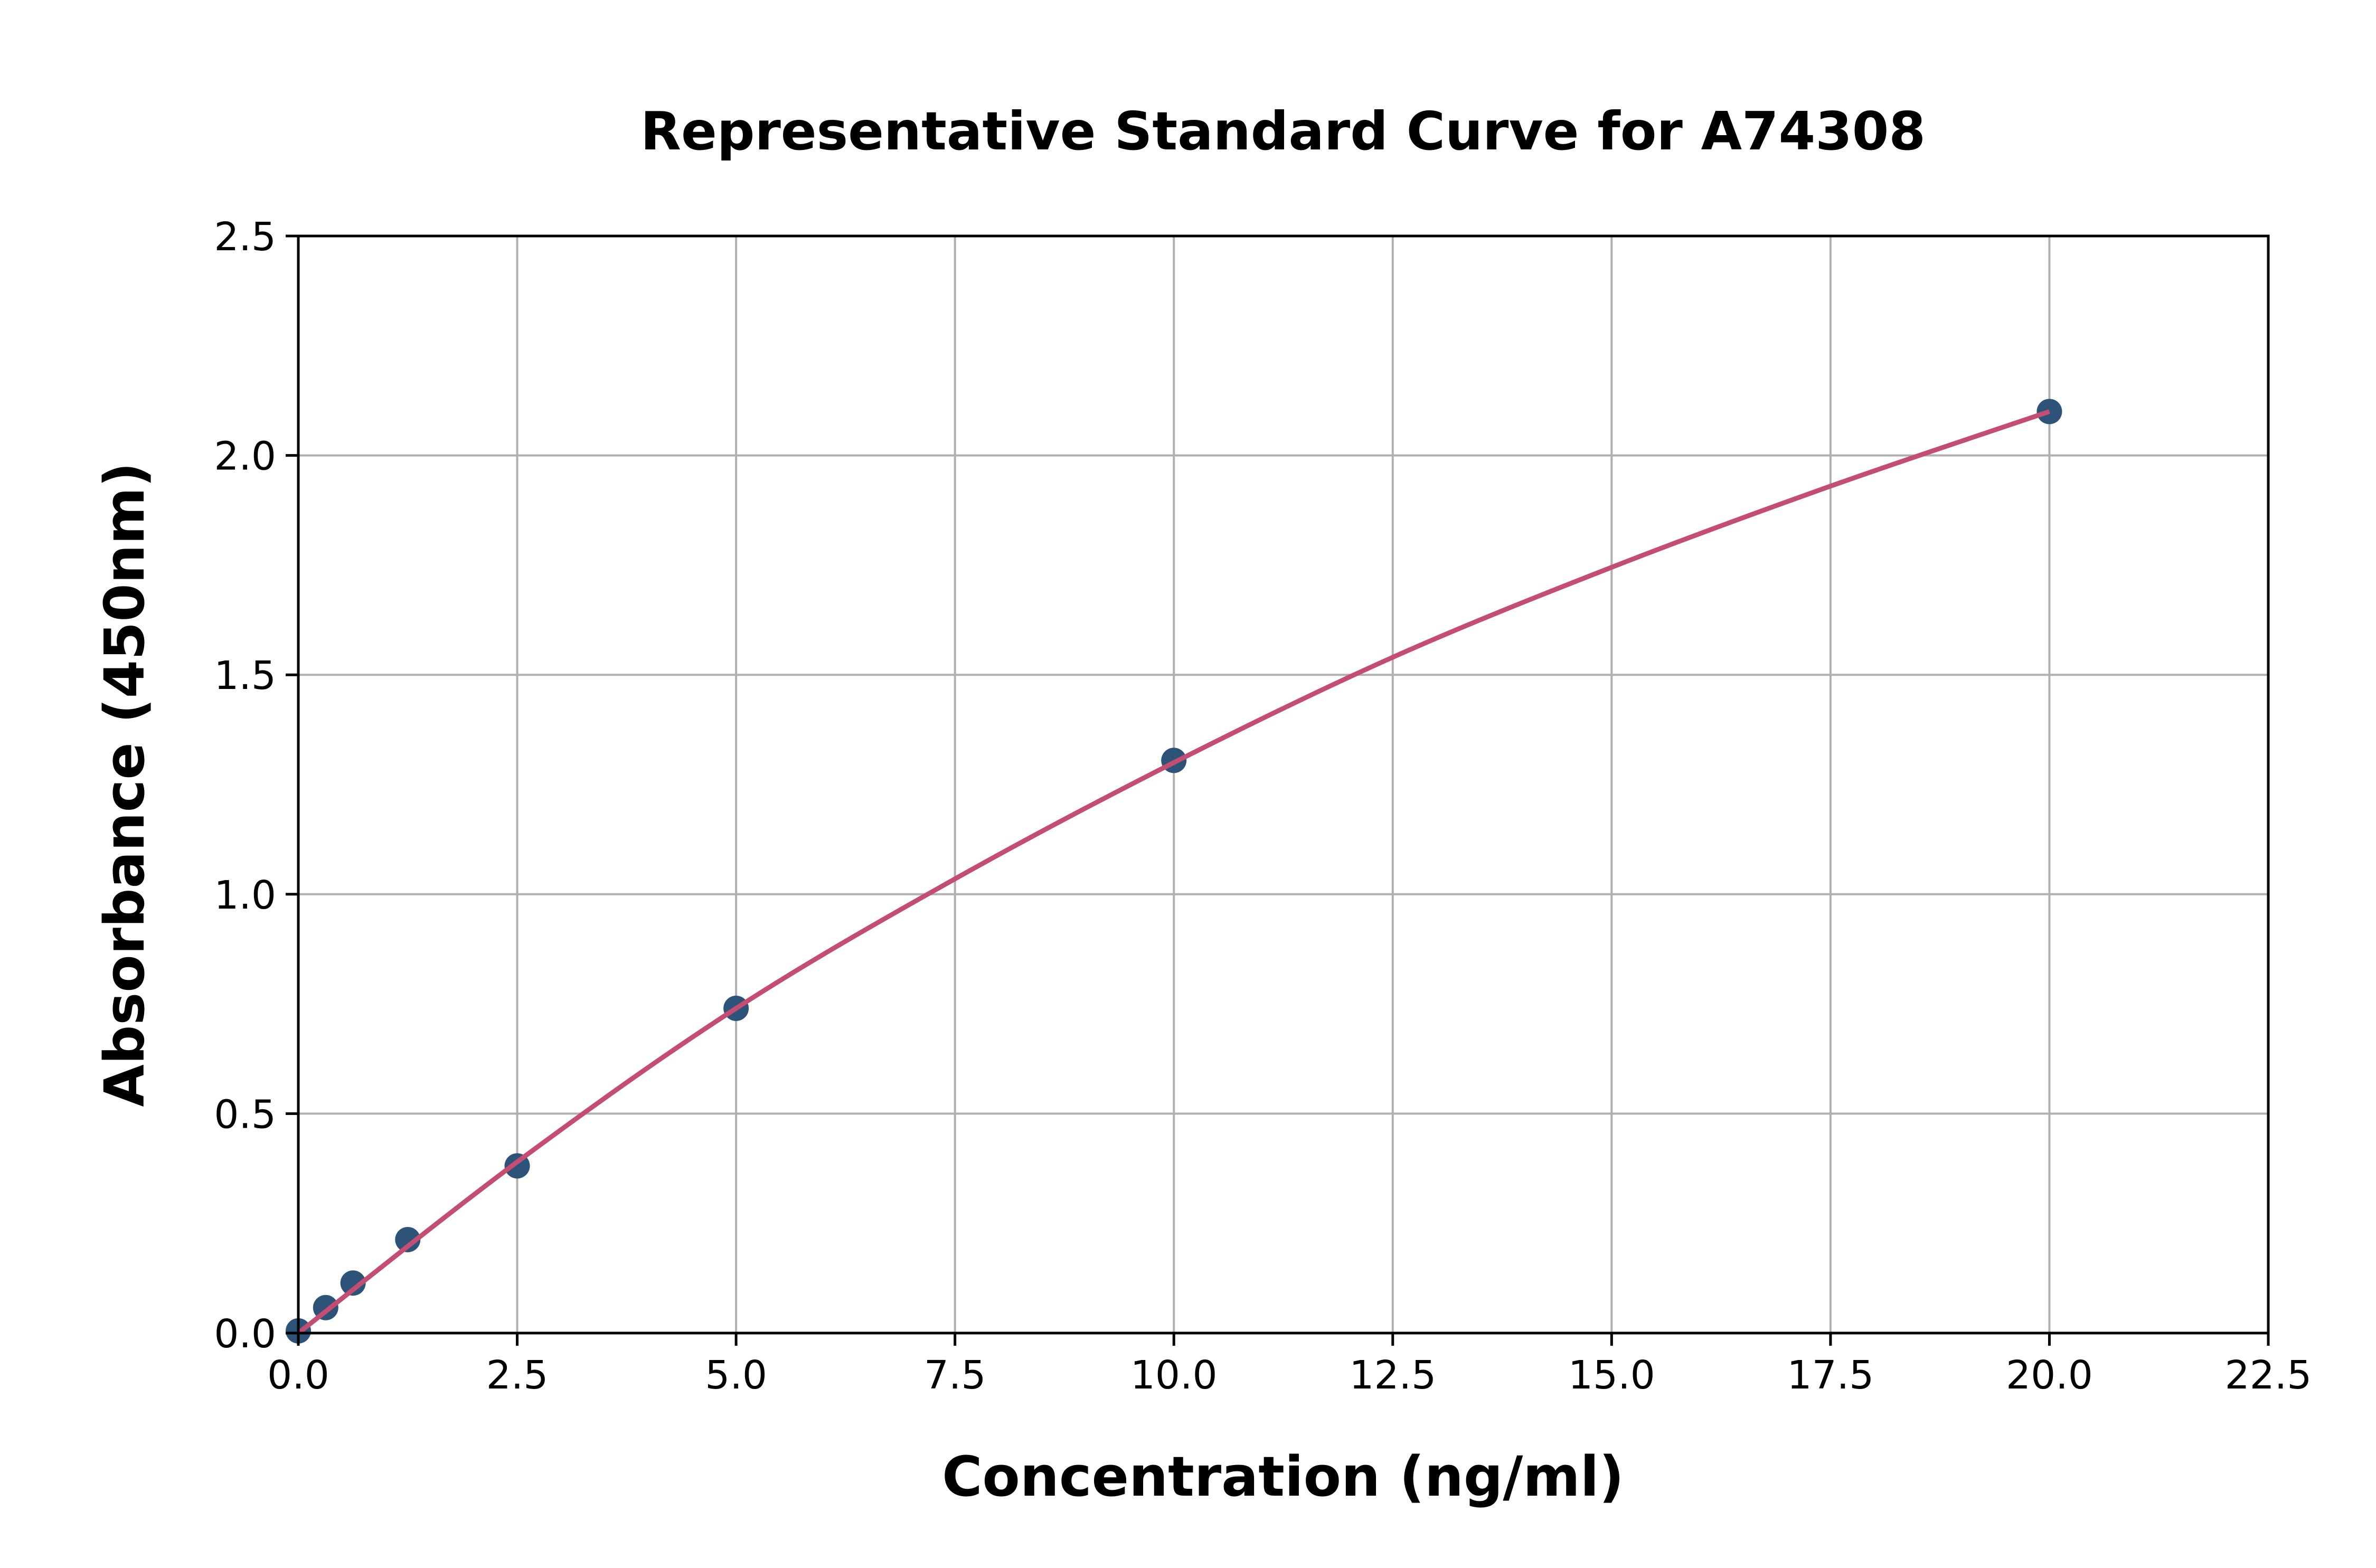 This screenshot has width=2376, height=1568. Describe the element at coordinates (1174, 1375) in the screenshot. I see `x-tick-label: 10.0` at that location.